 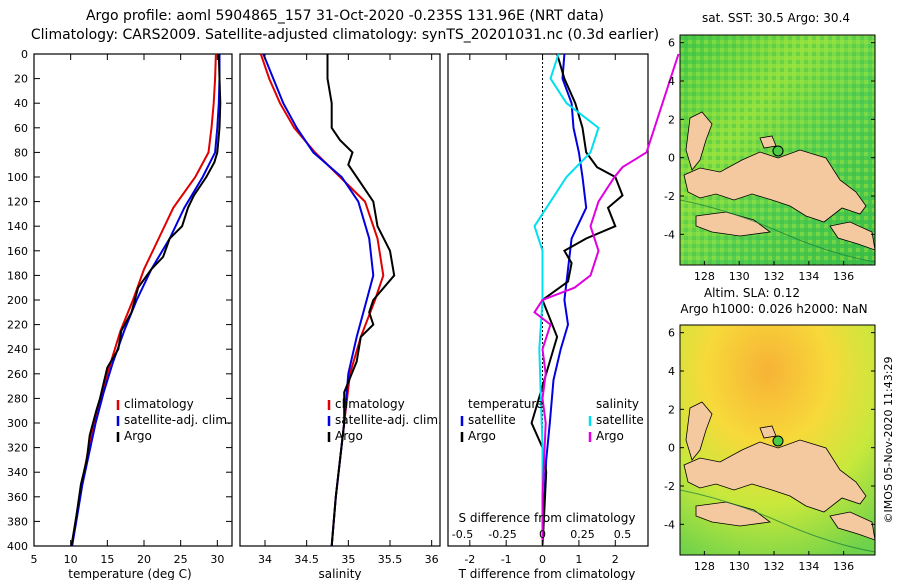 I want to click on series-t-satellite, so click(x=564, y=300).